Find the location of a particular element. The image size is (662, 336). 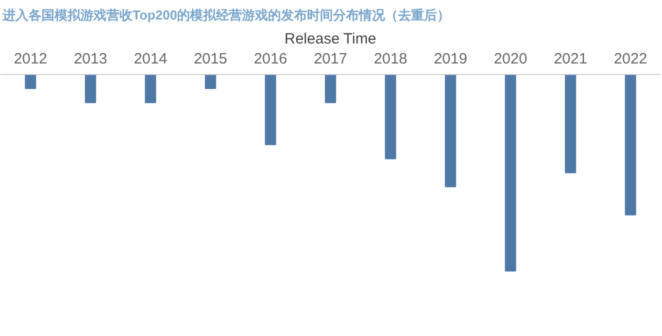

x-tick-label: 2012 is located at coordinates (31, 59).